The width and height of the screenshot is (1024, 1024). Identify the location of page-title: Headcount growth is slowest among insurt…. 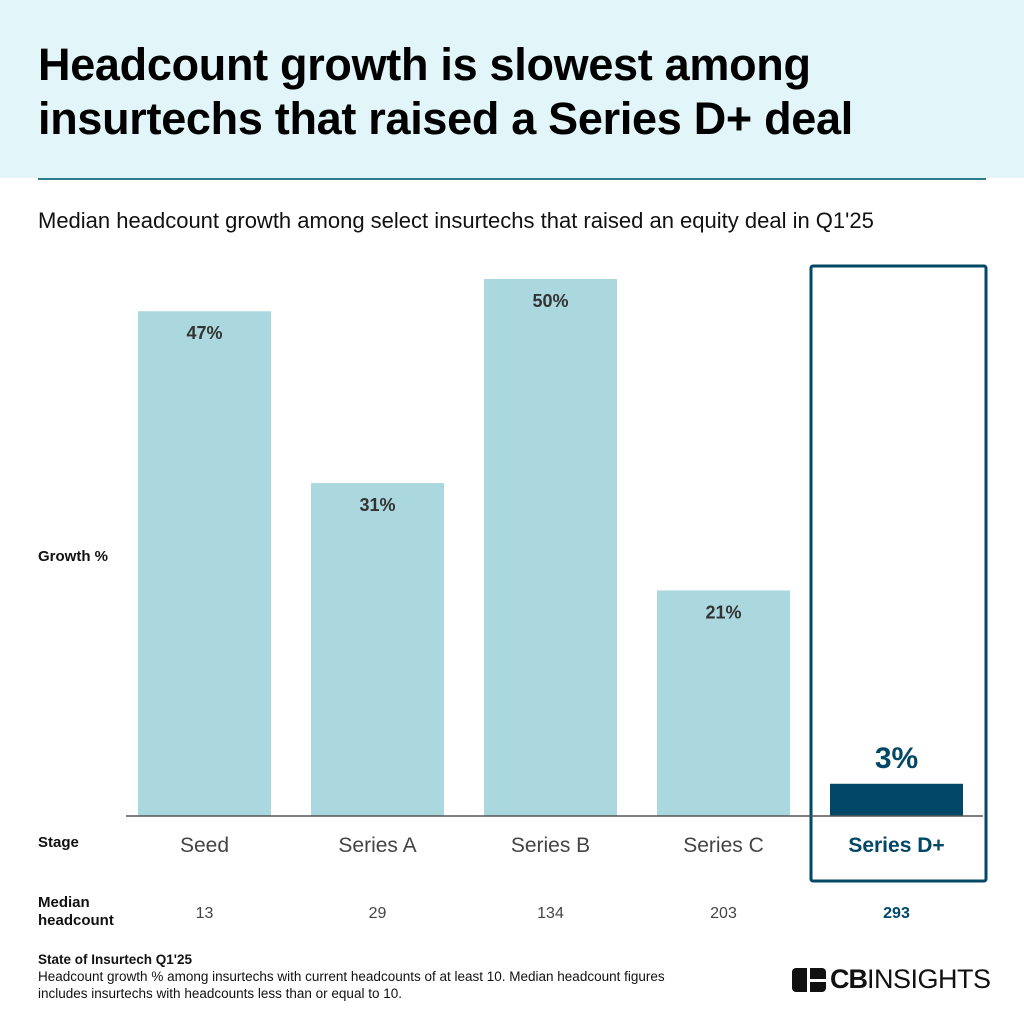
(445, 92).